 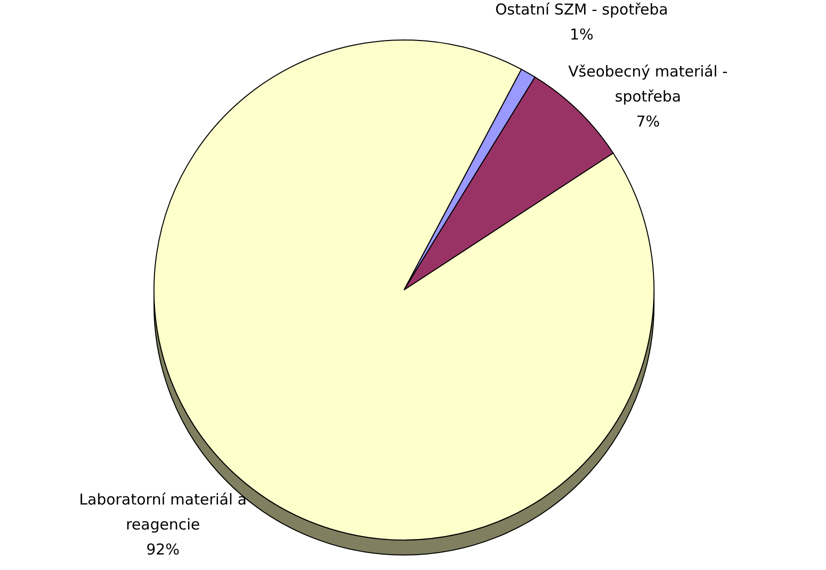 I want to click on slice-label: Ostatní SZM - spotřeba, so click(x=581, y=9).